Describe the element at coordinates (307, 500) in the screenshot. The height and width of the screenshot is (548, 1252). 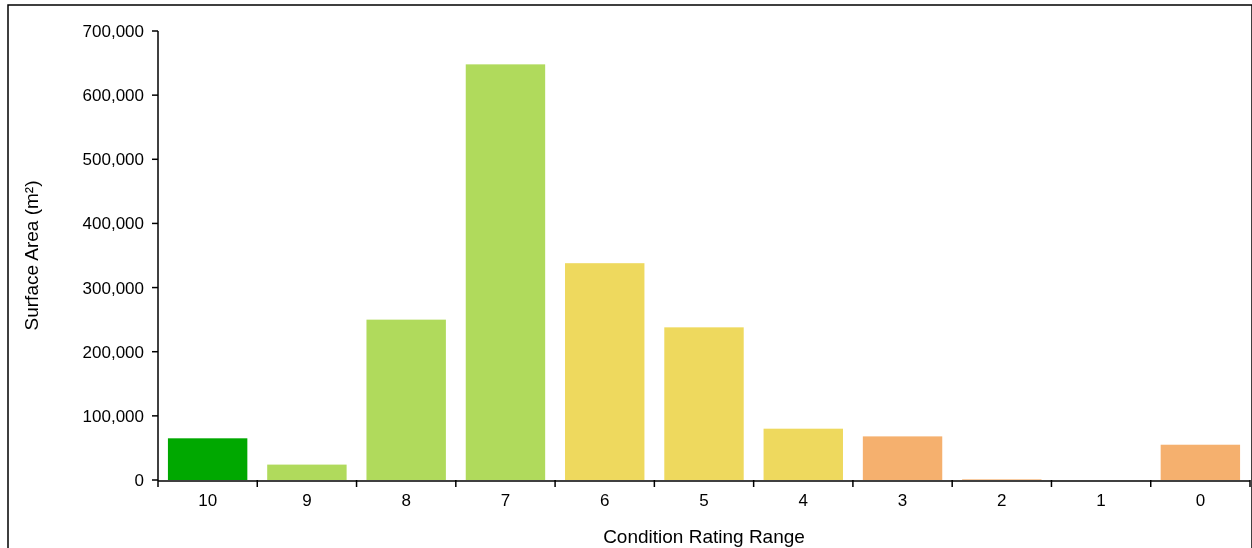
I see `x-tick-label: 9` at that location.